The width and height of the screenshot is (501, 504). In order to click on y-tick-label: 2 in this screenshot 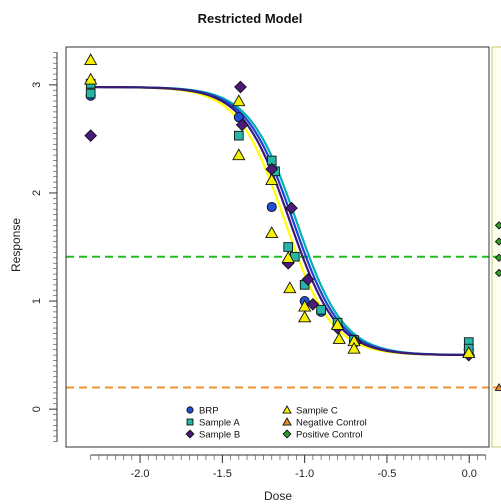, I will do `click(37, 193)`.